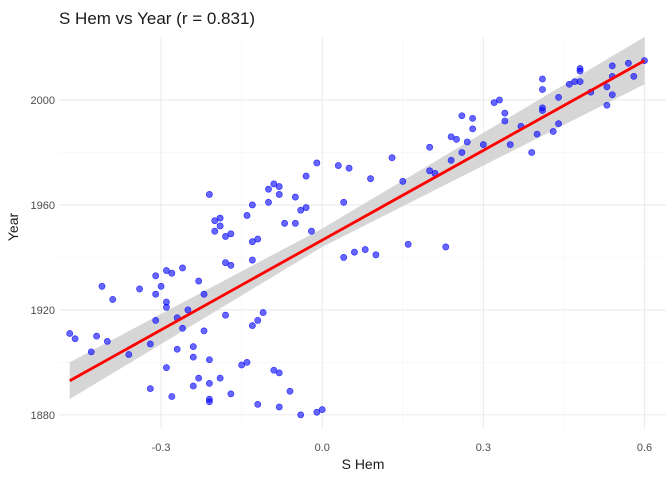 The width and height of the screenshot is (672, 480). What do you see at coordinates (13, 227) in the screenshot?
I see `y-axis-title: Year` at bounding box center [13, 227].